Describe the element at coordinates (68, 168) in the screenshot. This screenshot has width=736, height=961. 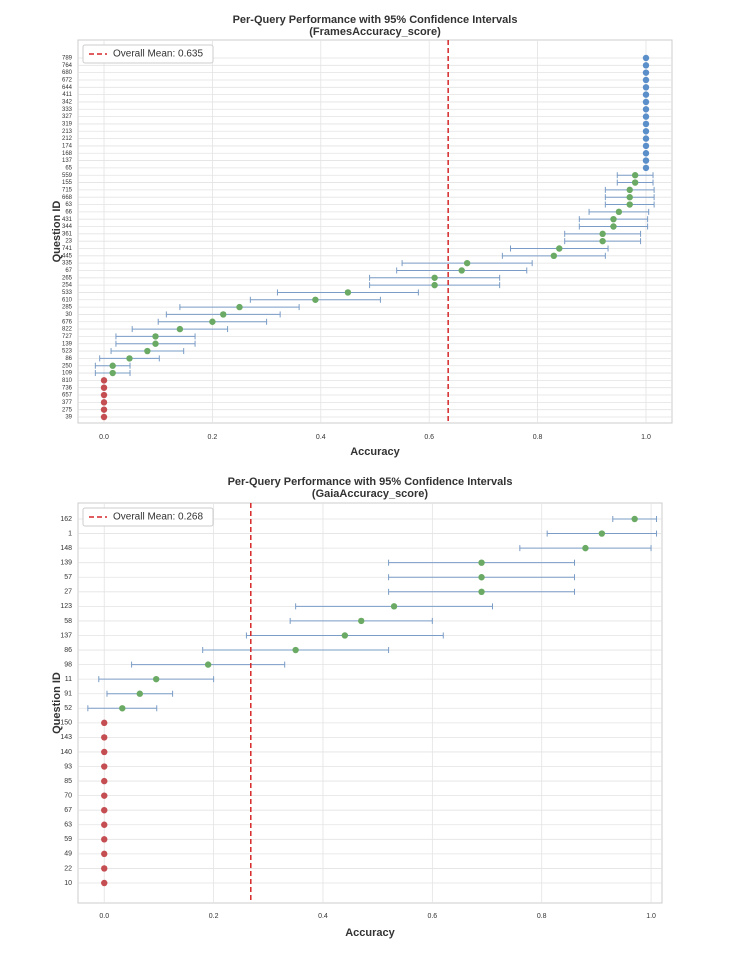
I see `y-tick-label: 65` at that location.